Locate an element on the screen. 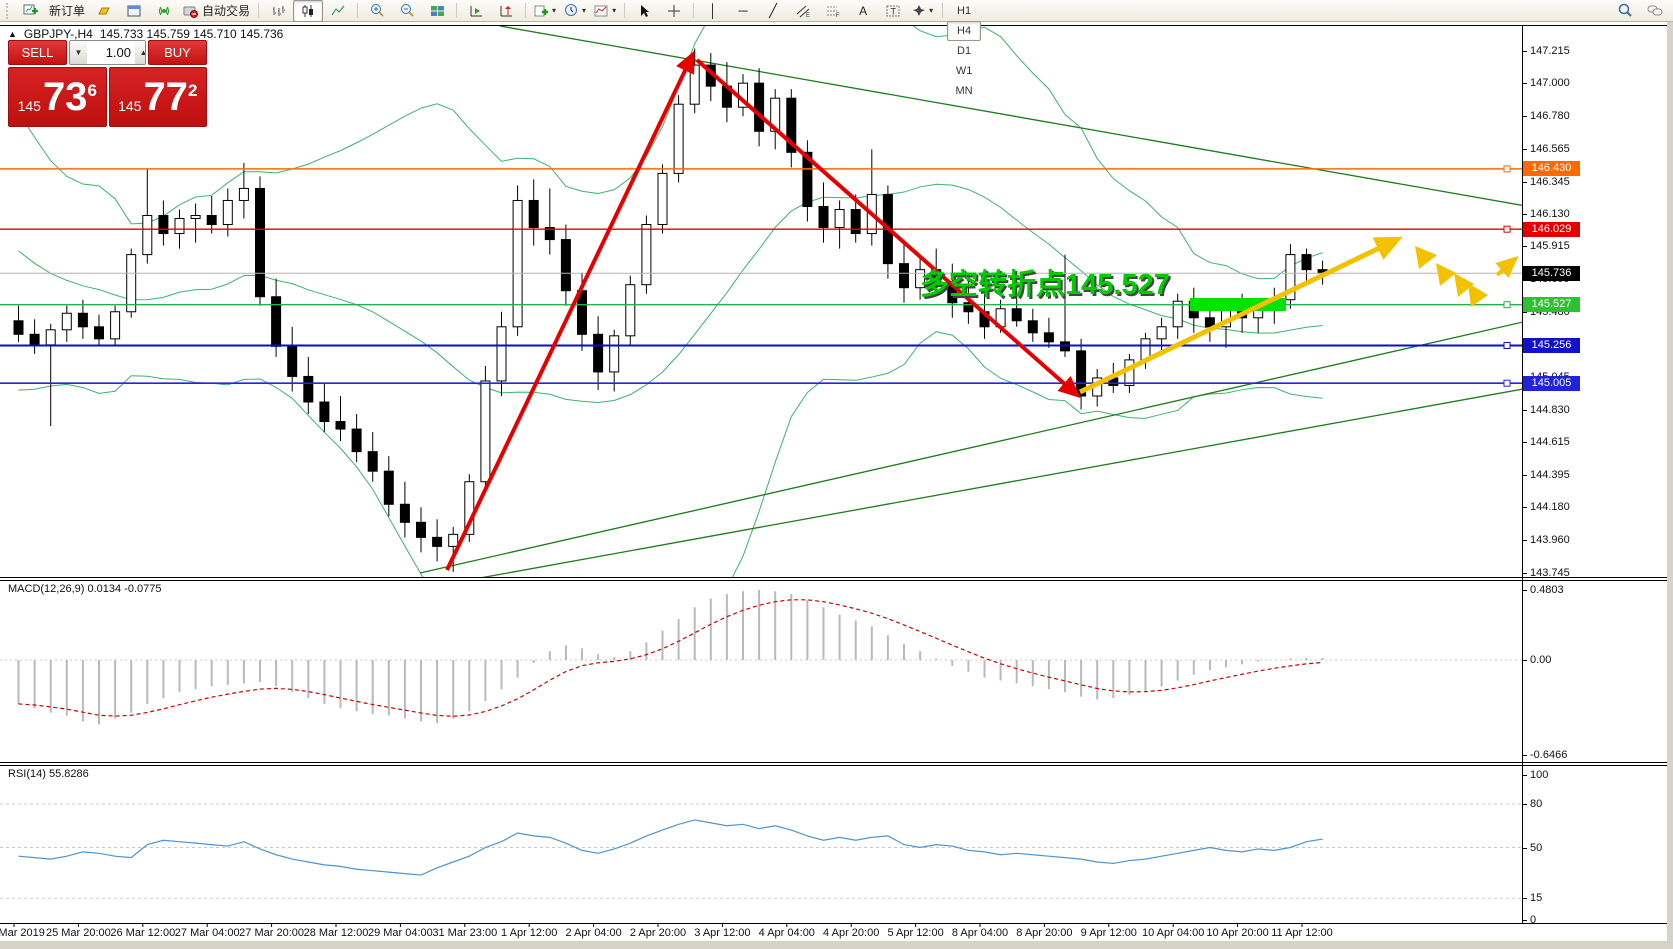  text-tool-button: A is located at coordinates (863, 11).